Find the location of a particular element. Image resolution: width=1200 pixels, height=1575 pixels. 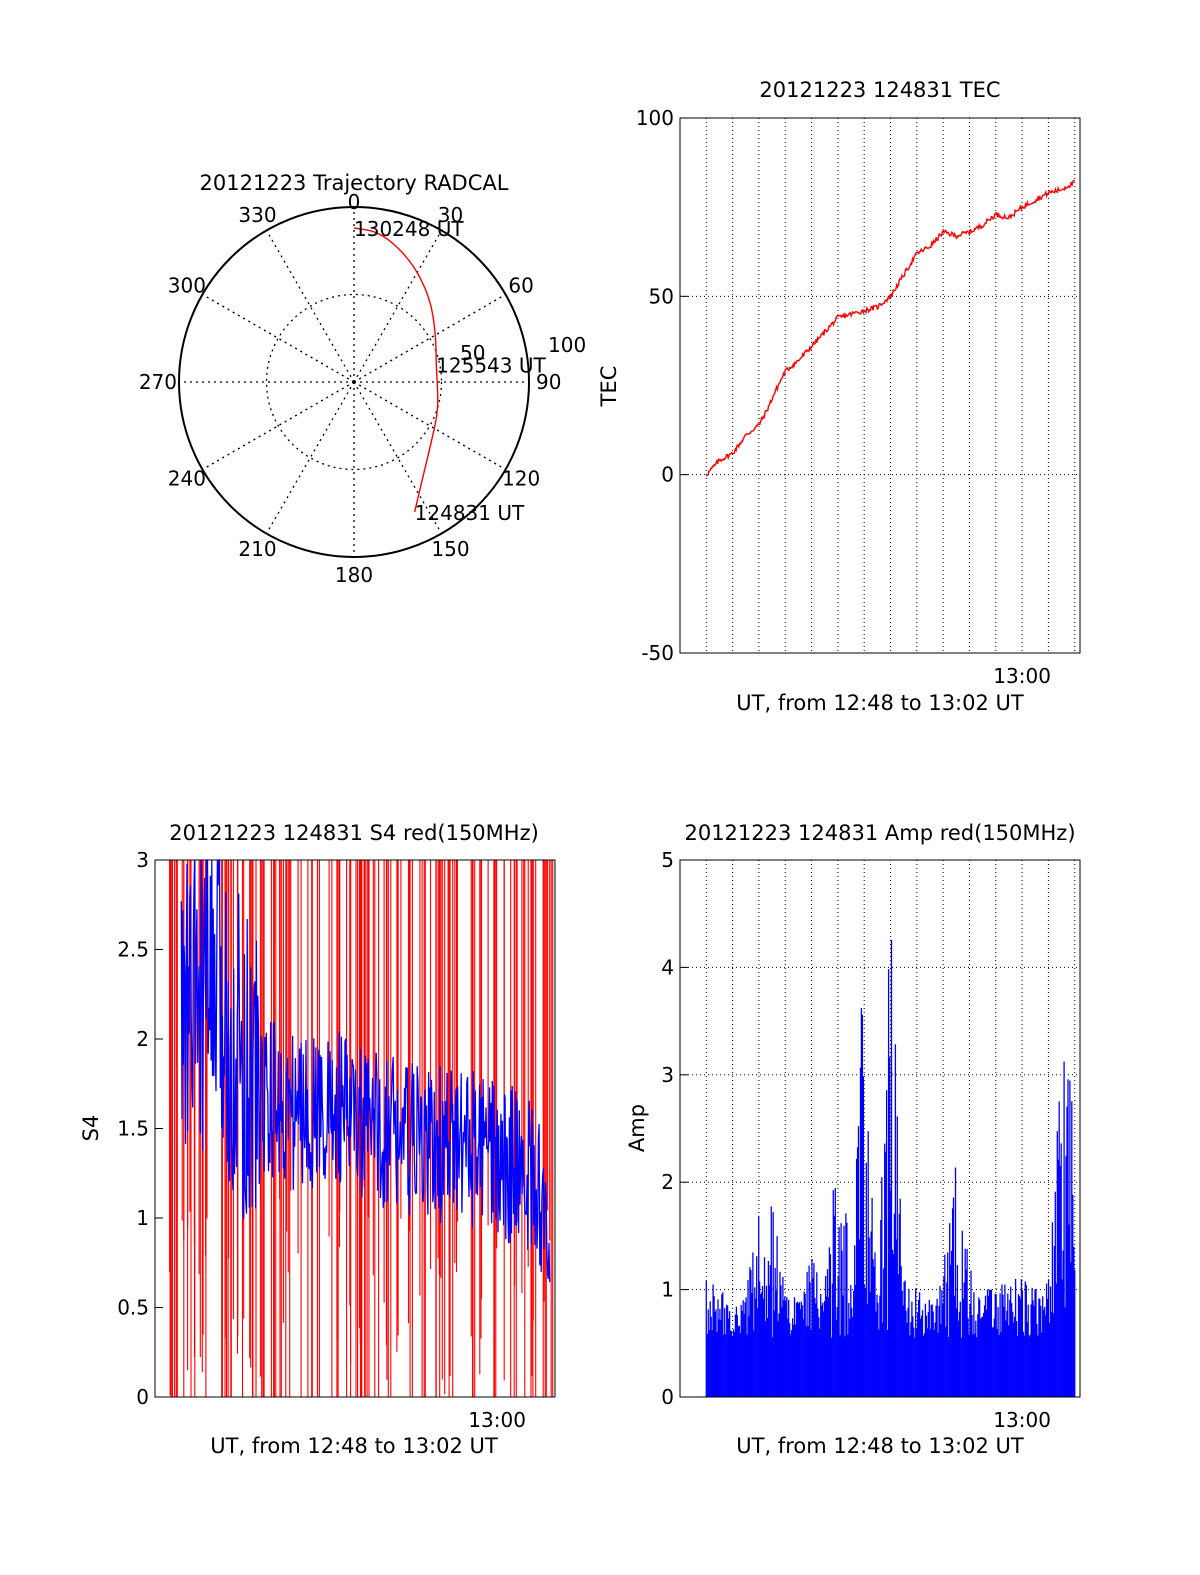

y-tick-label: 50 is located at coordinates (661, 296).